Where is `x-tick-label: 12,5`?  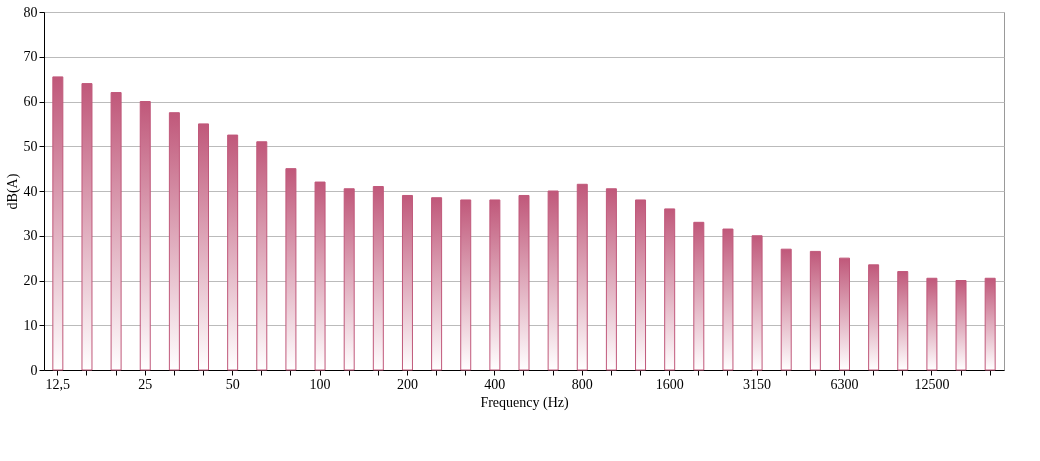
x-tick-label: 12,5 is located at coordinates (58, 384).